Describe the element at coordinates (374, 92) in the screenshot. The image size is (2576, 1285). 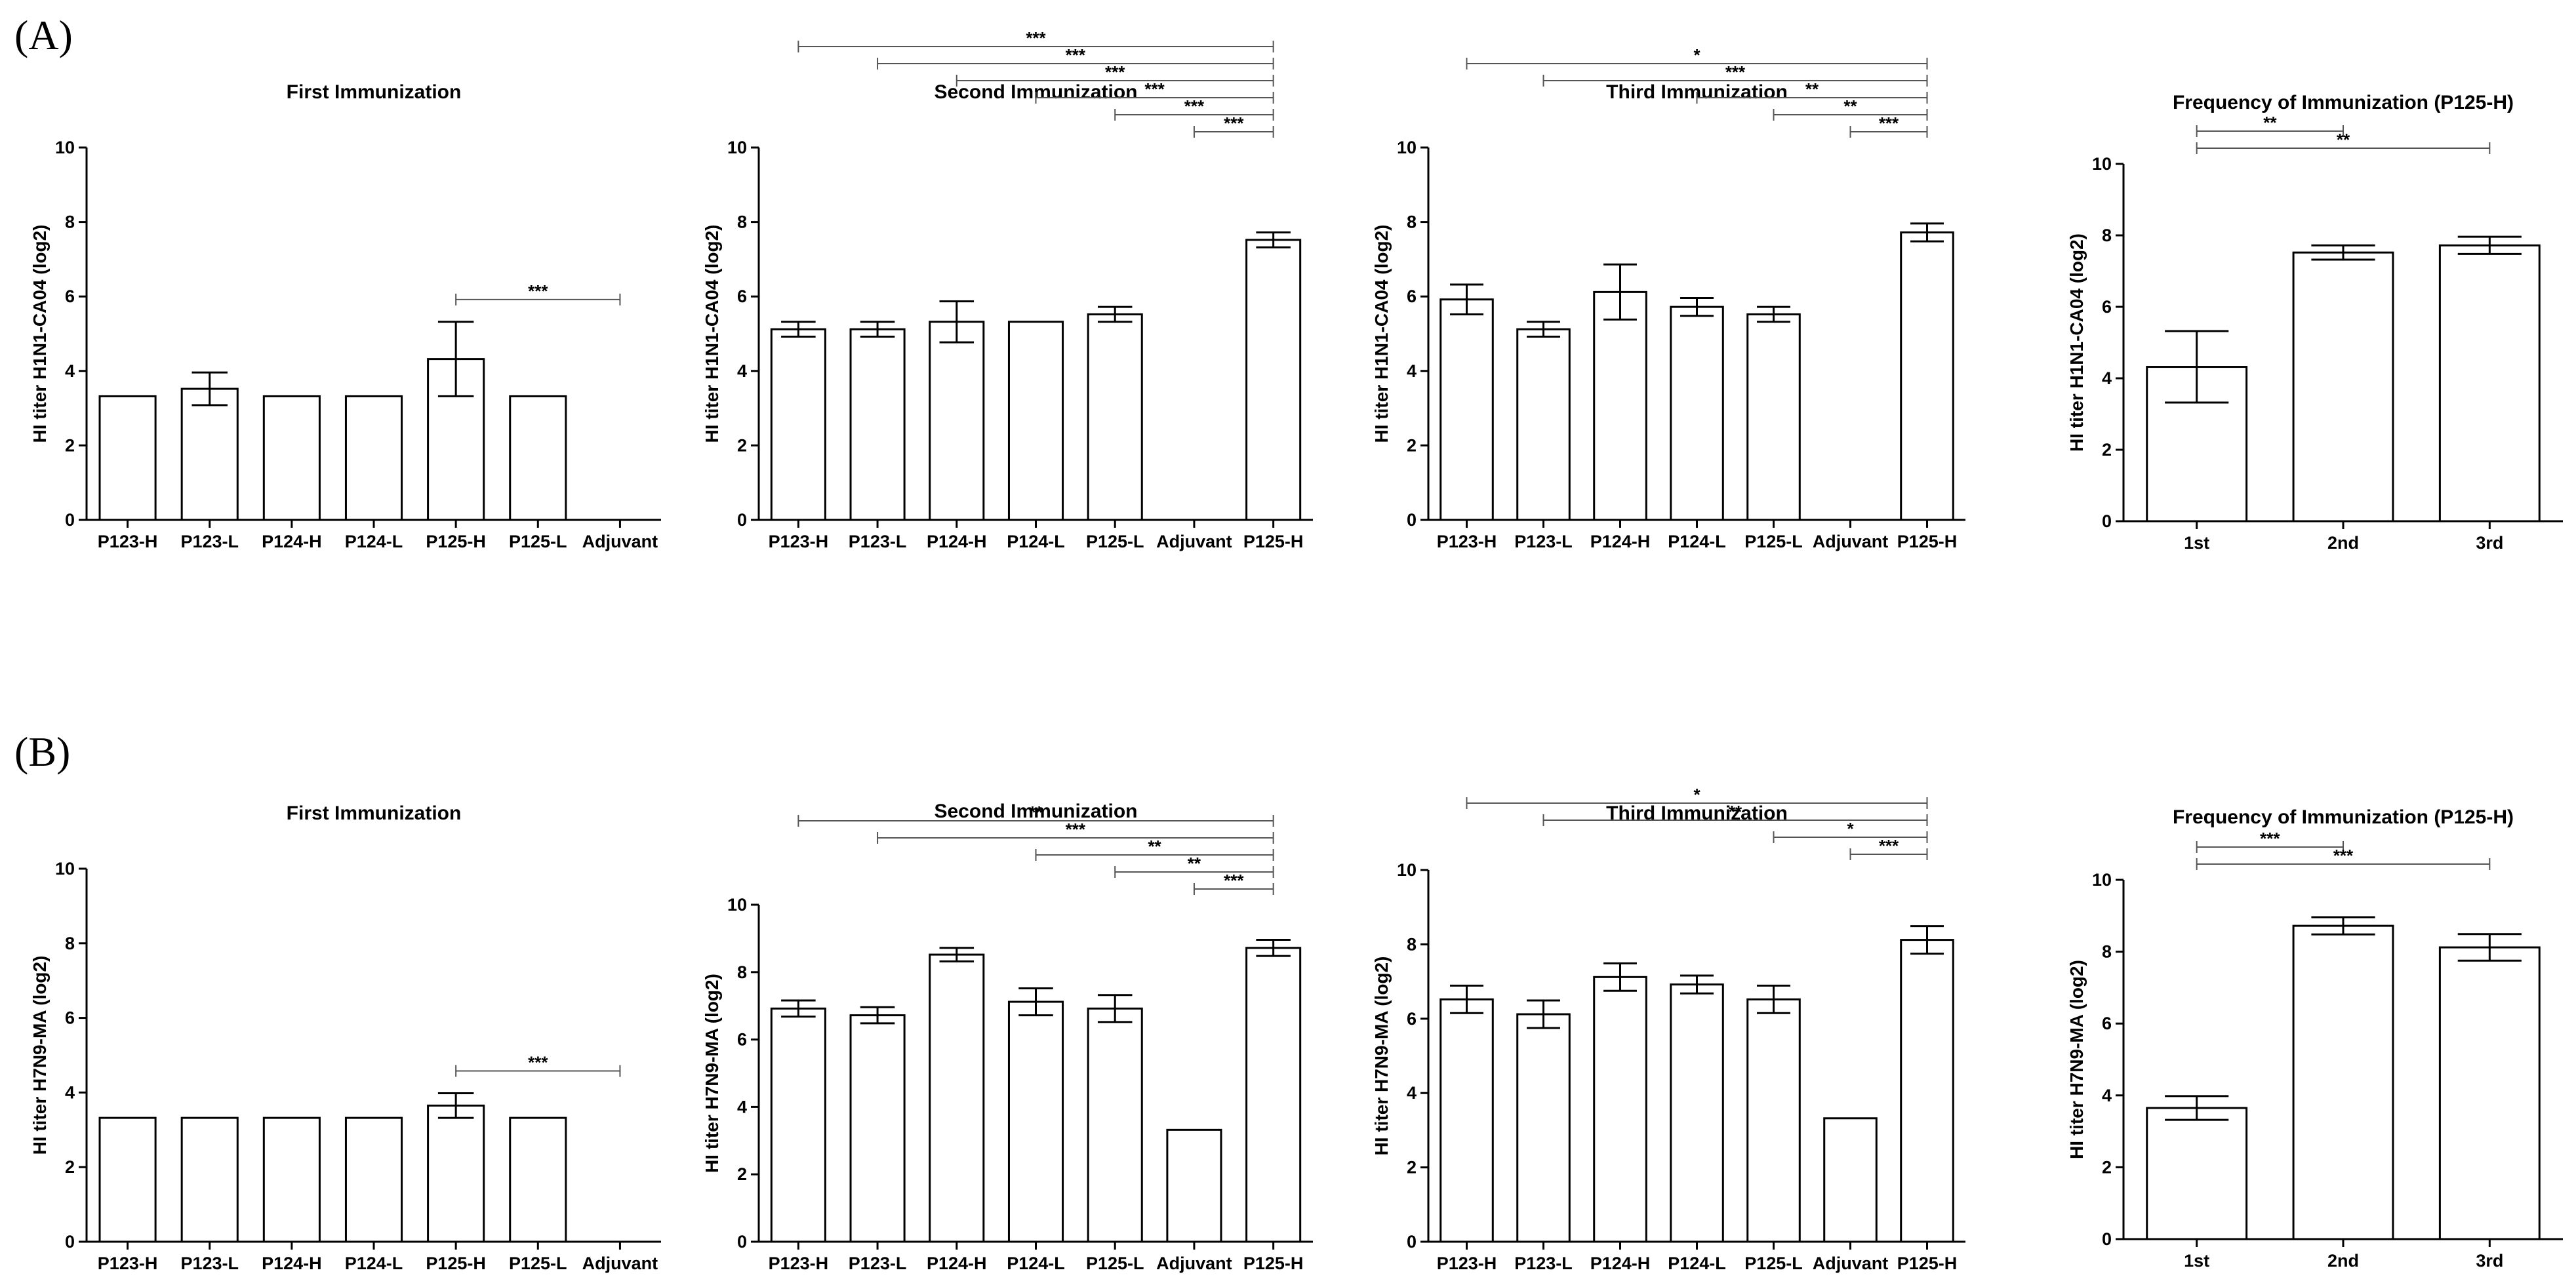
I see `chart-a1-title: First Immunization` at that location.